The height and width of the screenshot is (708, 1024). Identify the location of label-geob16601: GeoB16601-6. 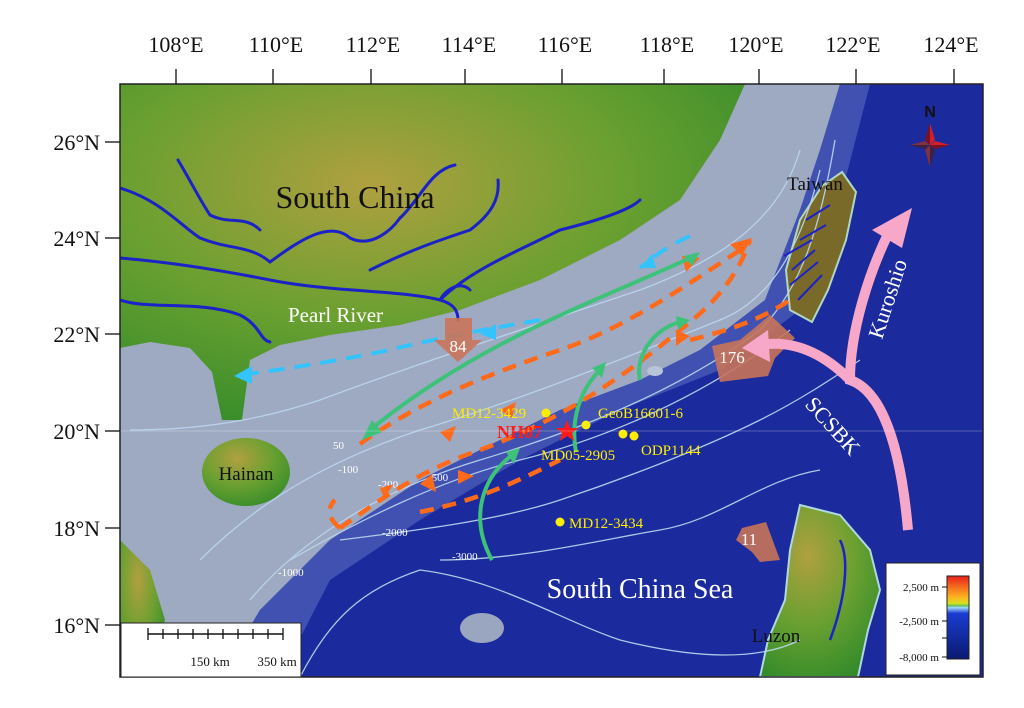
(640, 414).